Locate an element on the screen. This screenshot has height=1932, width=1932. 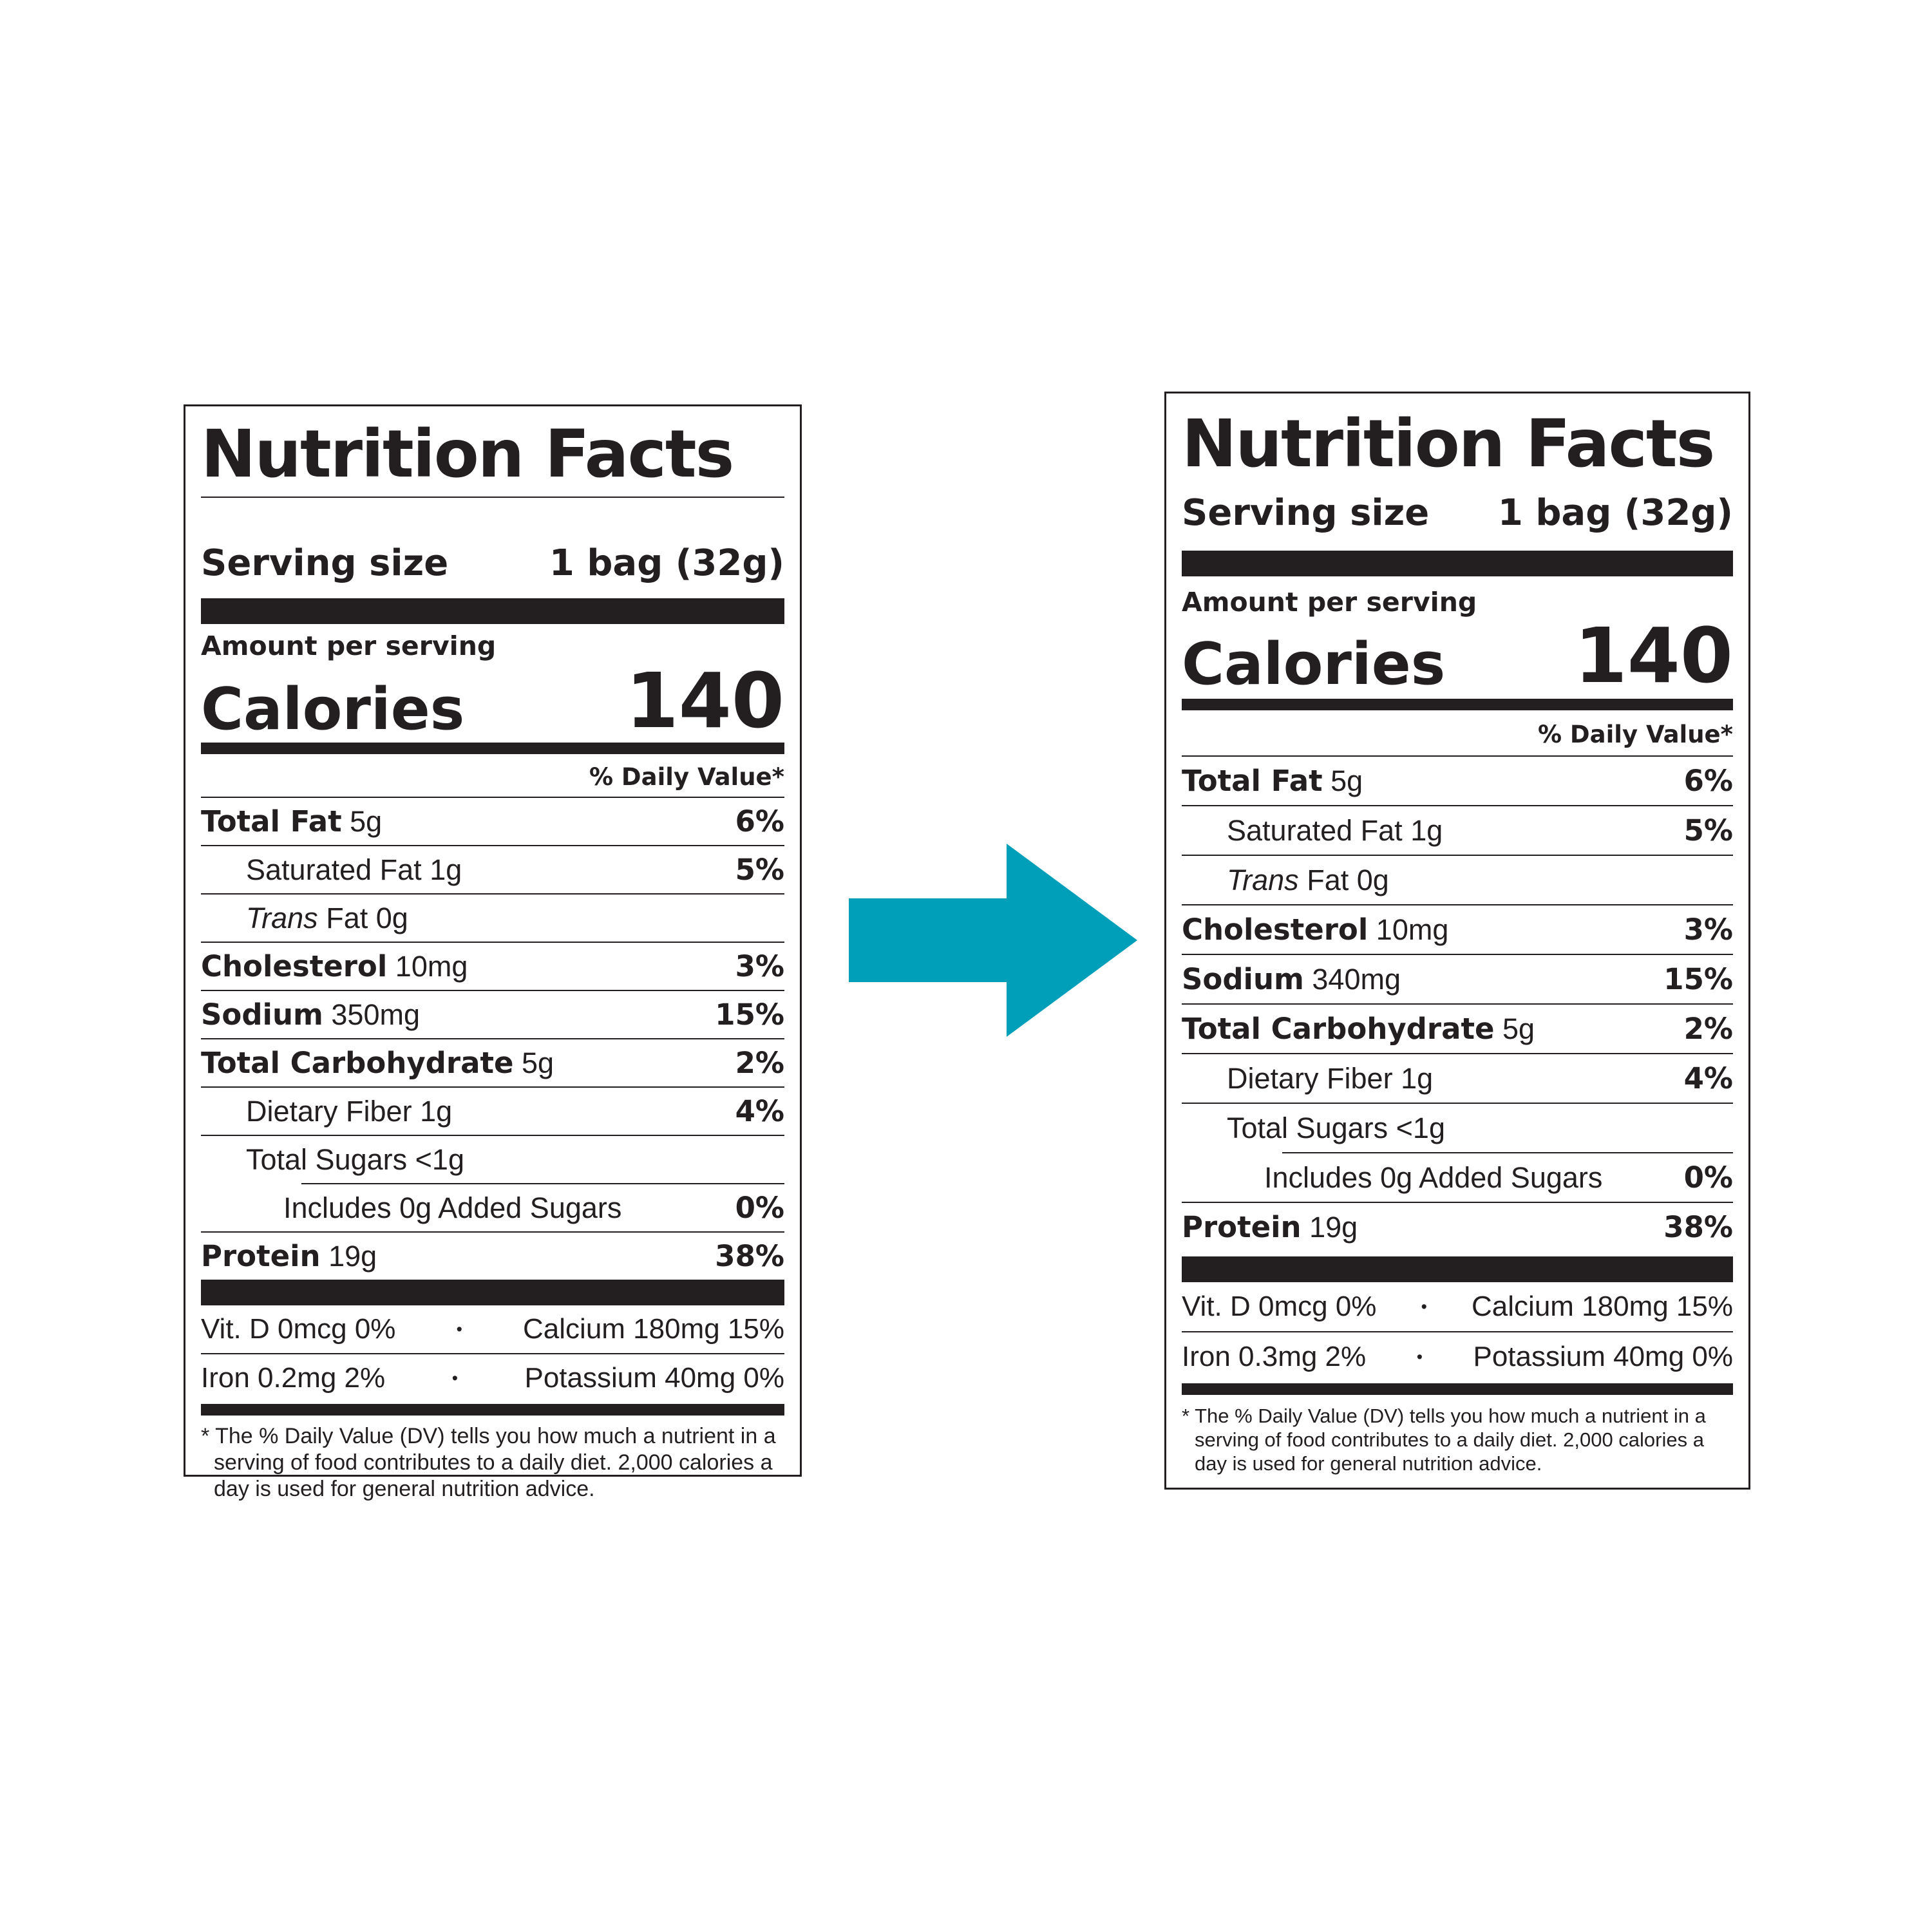
nutrient-name: Protein is located at coordinates (261, 1256).